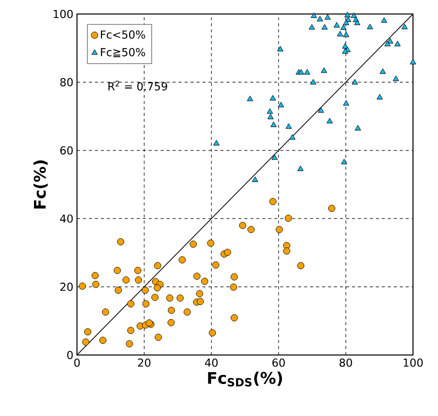  I want to click on y-tick-label: 80, so click(66, 82).